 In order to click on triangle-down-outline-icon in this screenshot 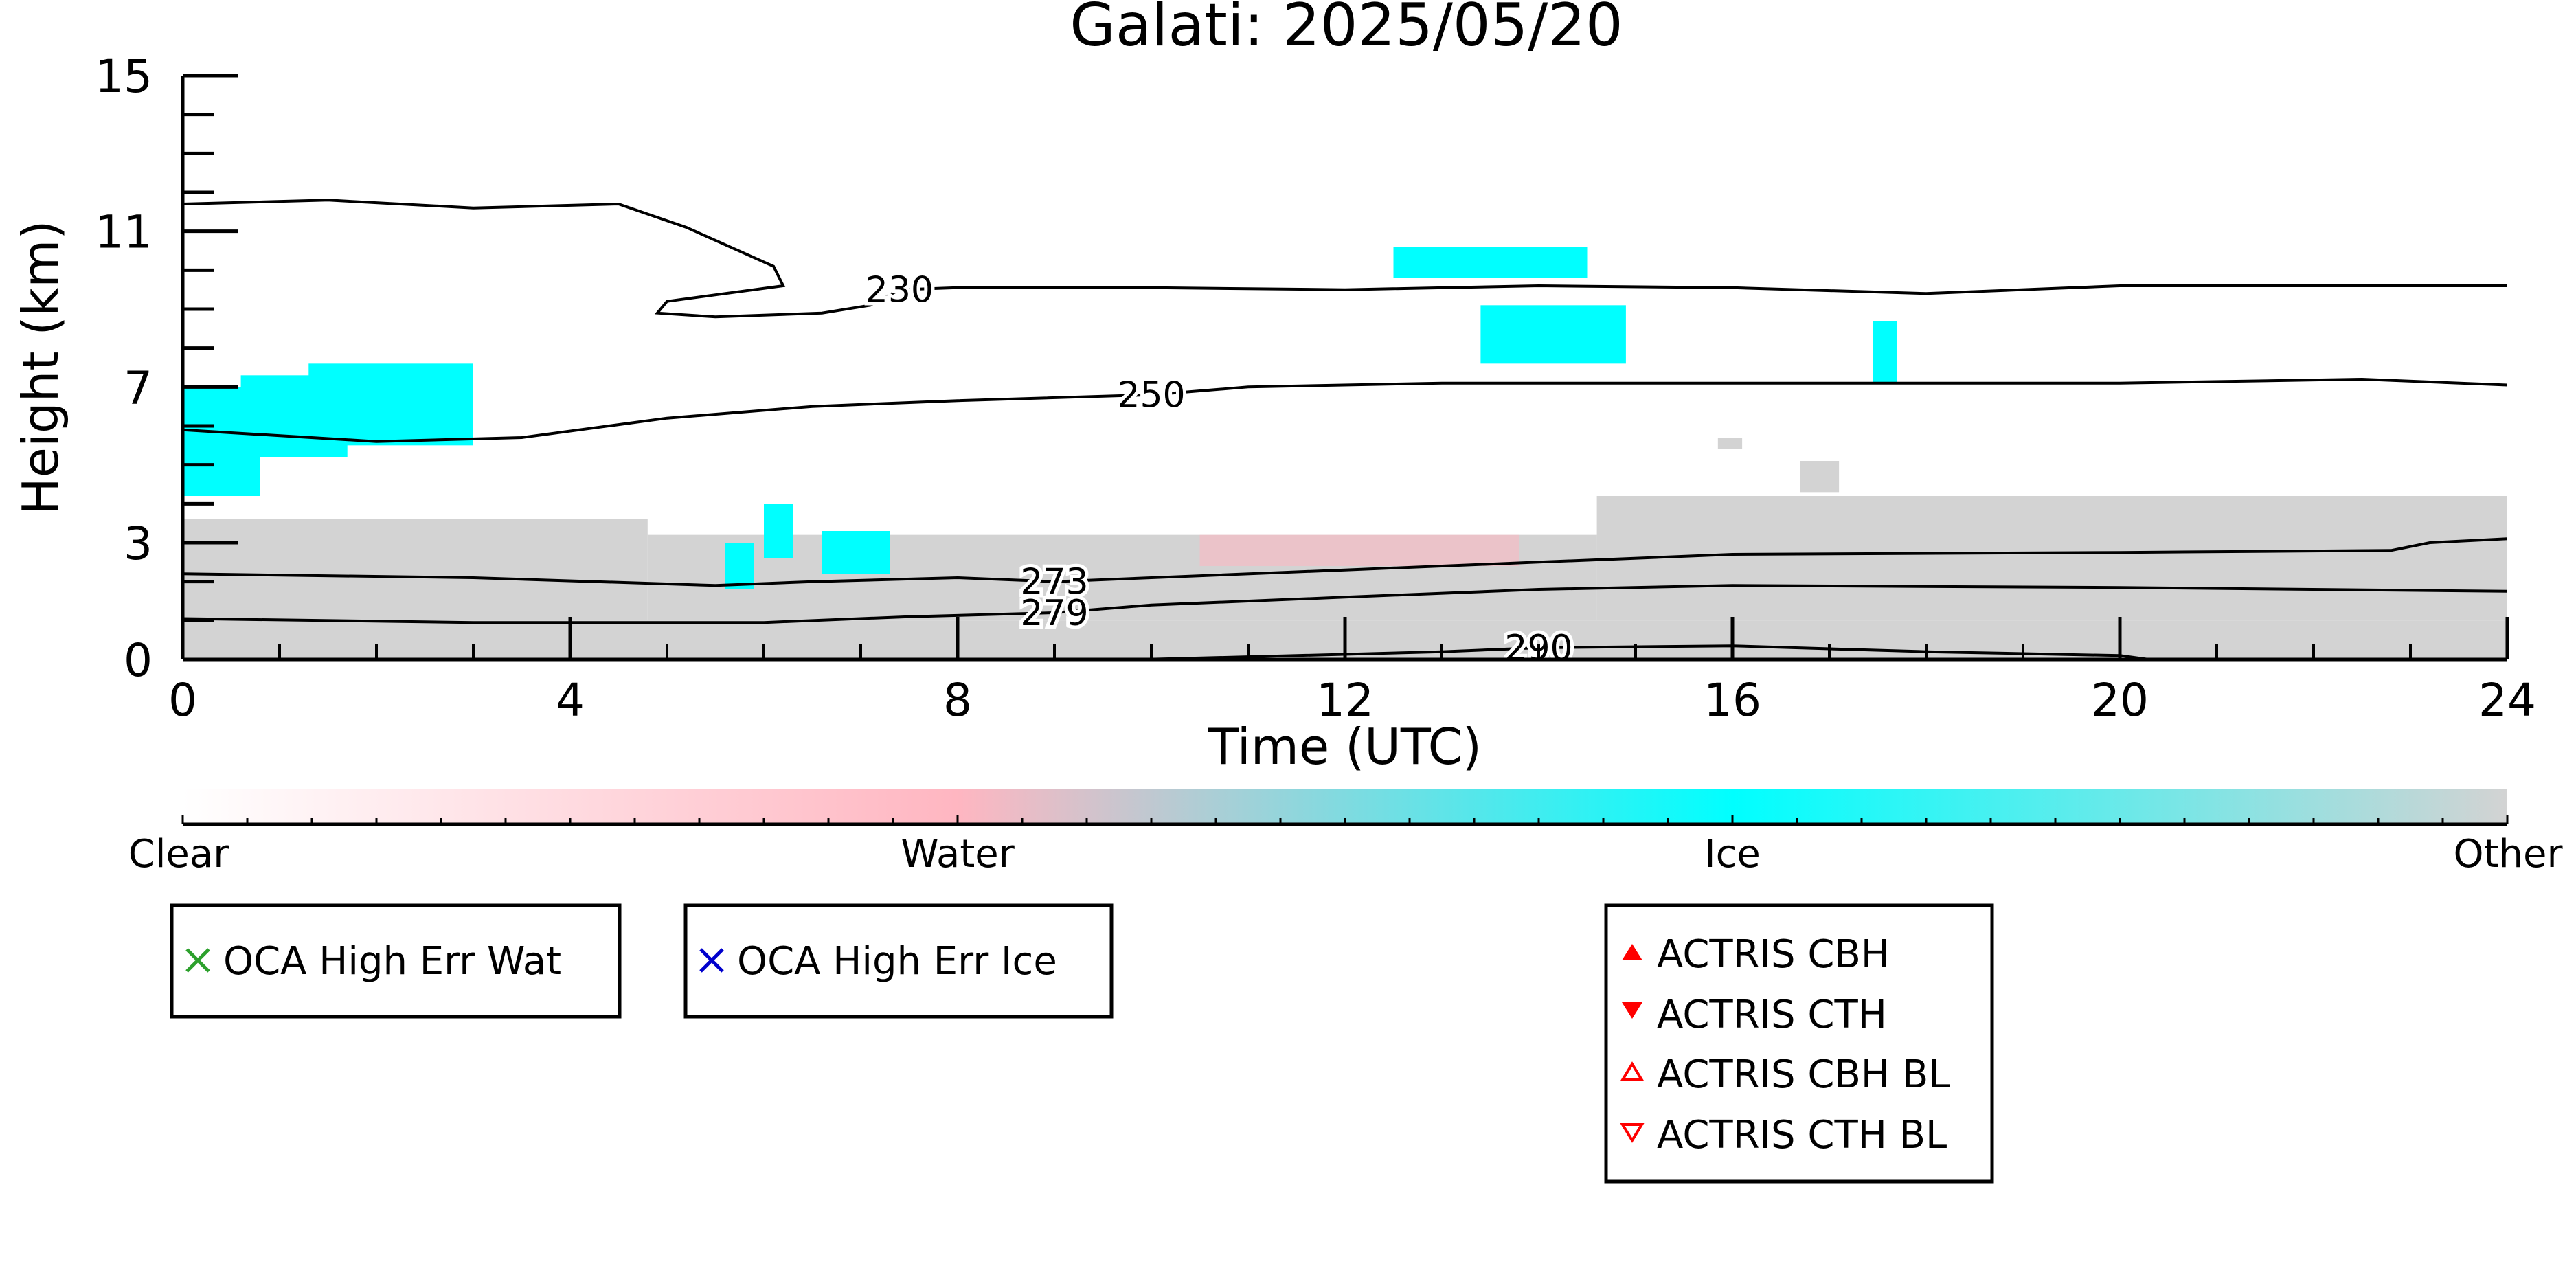, I will do `click(1632, 1133)`.